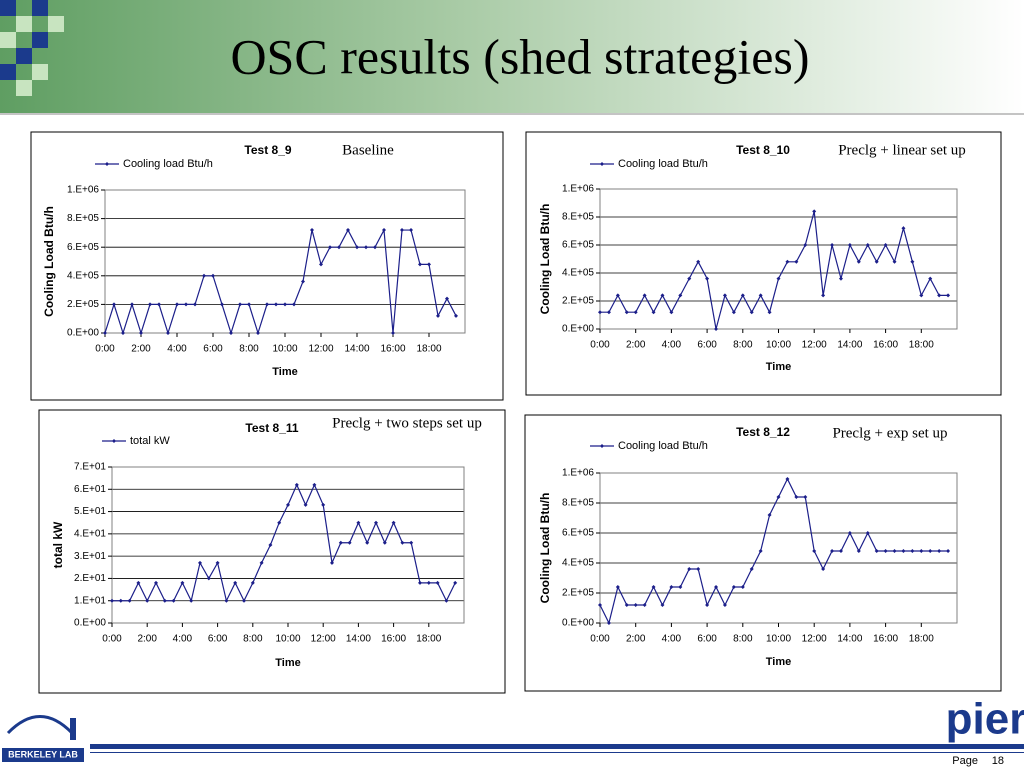  I want to click on y-tick-label: 6.E+01, so click(90, 489).